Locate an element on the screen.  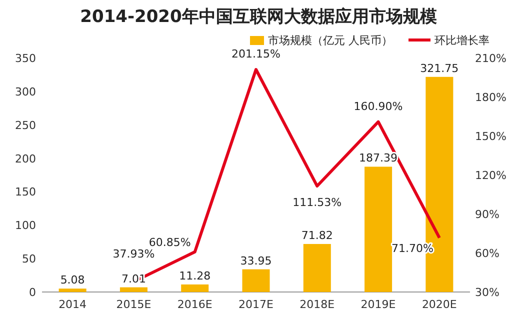
x-tick-label: 2014 is located at coordinates (72, 304).